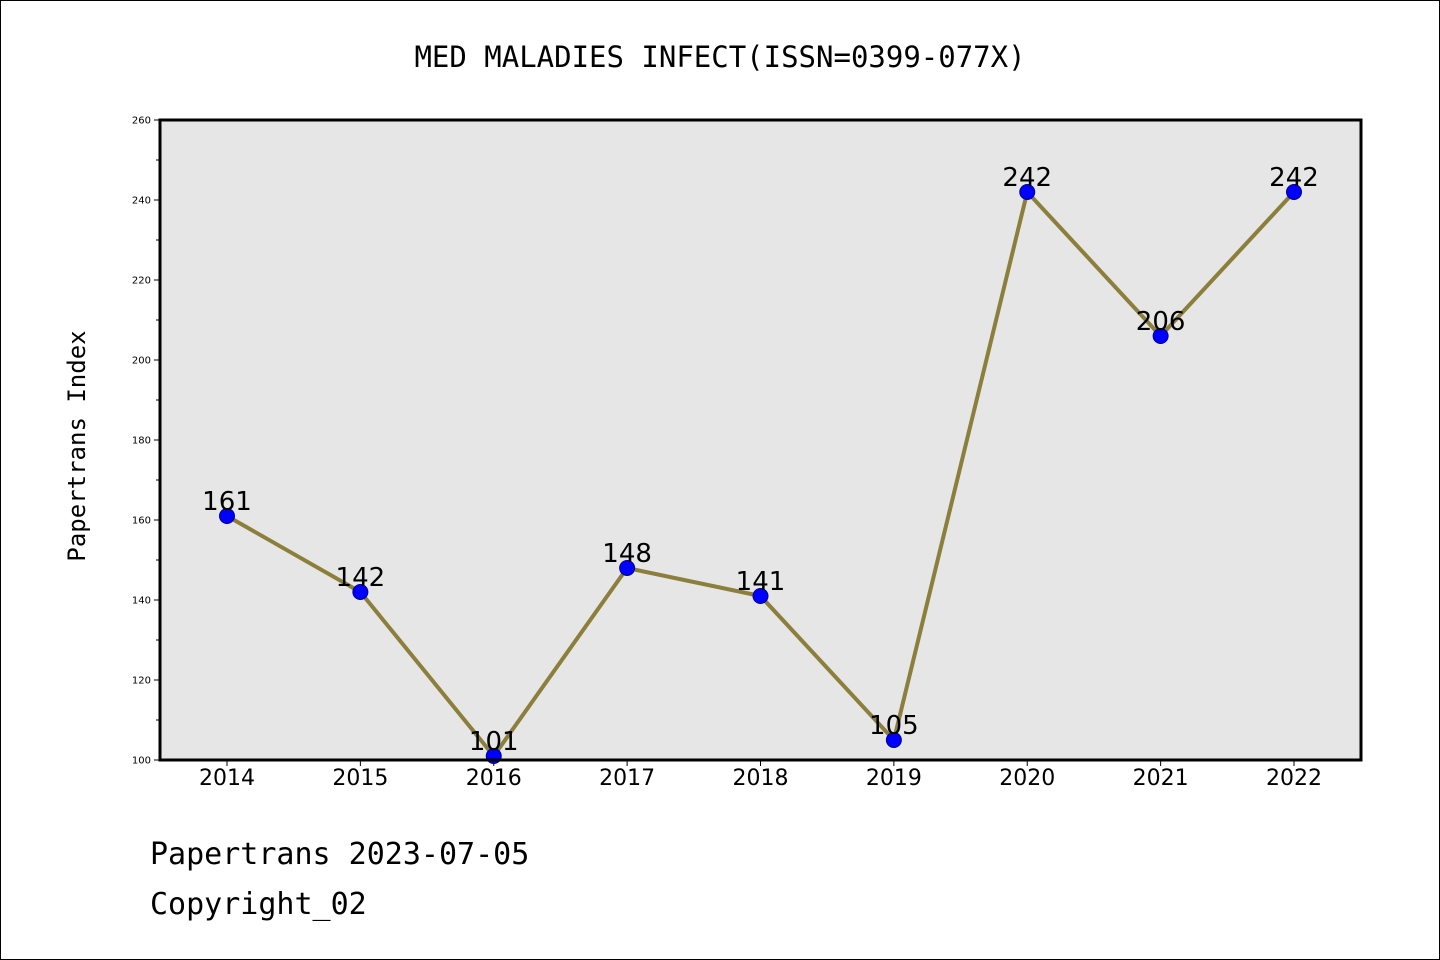  Describe the element at coordinates (77, 445) in the screenshot. I see `y-axis-label: Papertrans Index` at that location.